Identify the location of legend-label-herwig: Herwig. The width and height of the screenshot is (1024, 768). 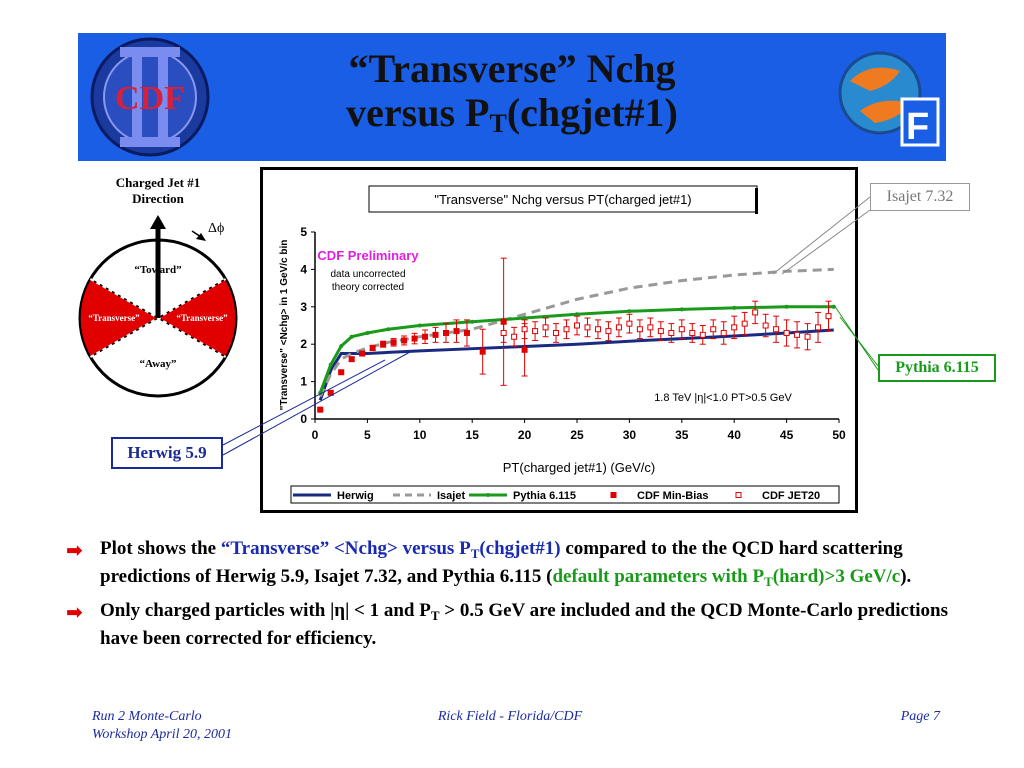
(355, 496).